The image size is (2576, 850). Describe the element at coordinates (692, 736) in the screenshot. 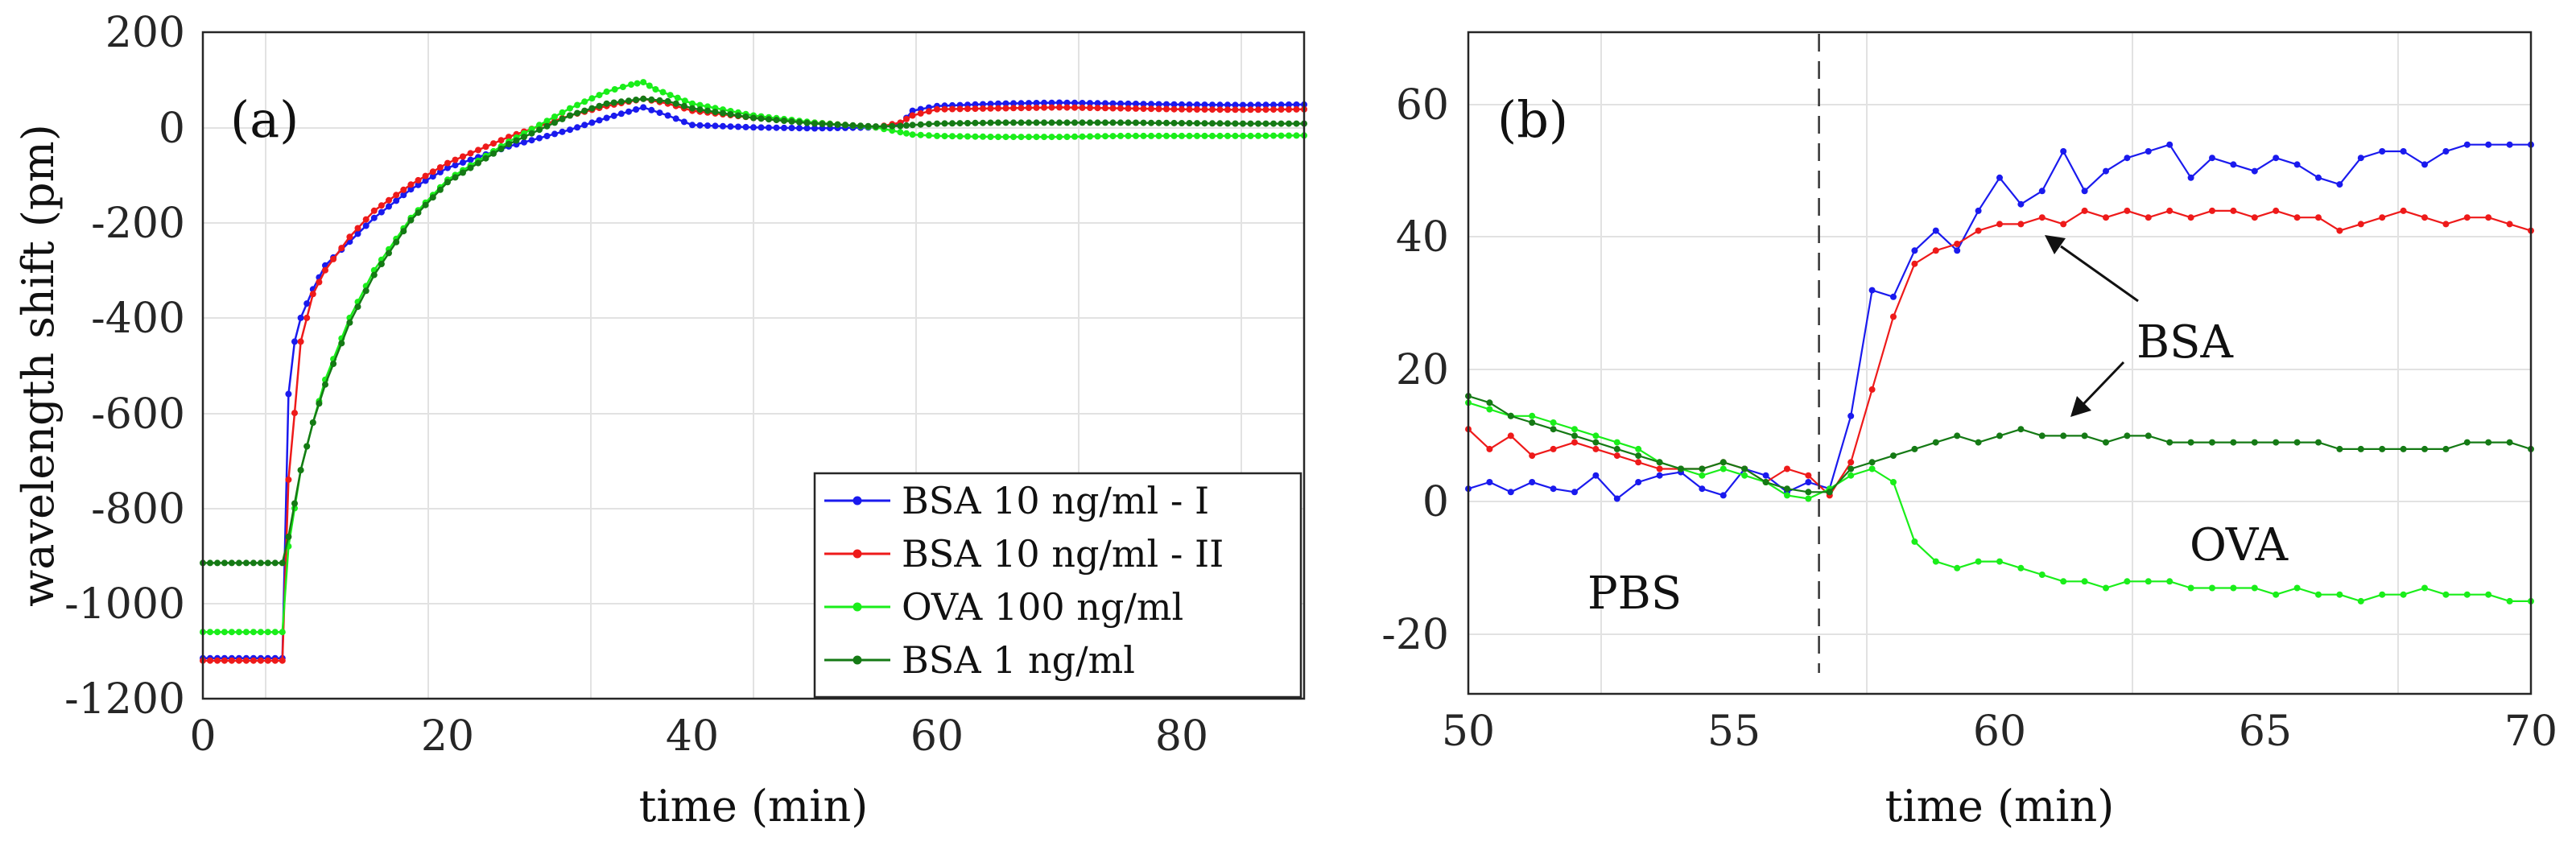

I see `panel-a-xtick: 40` at that location.